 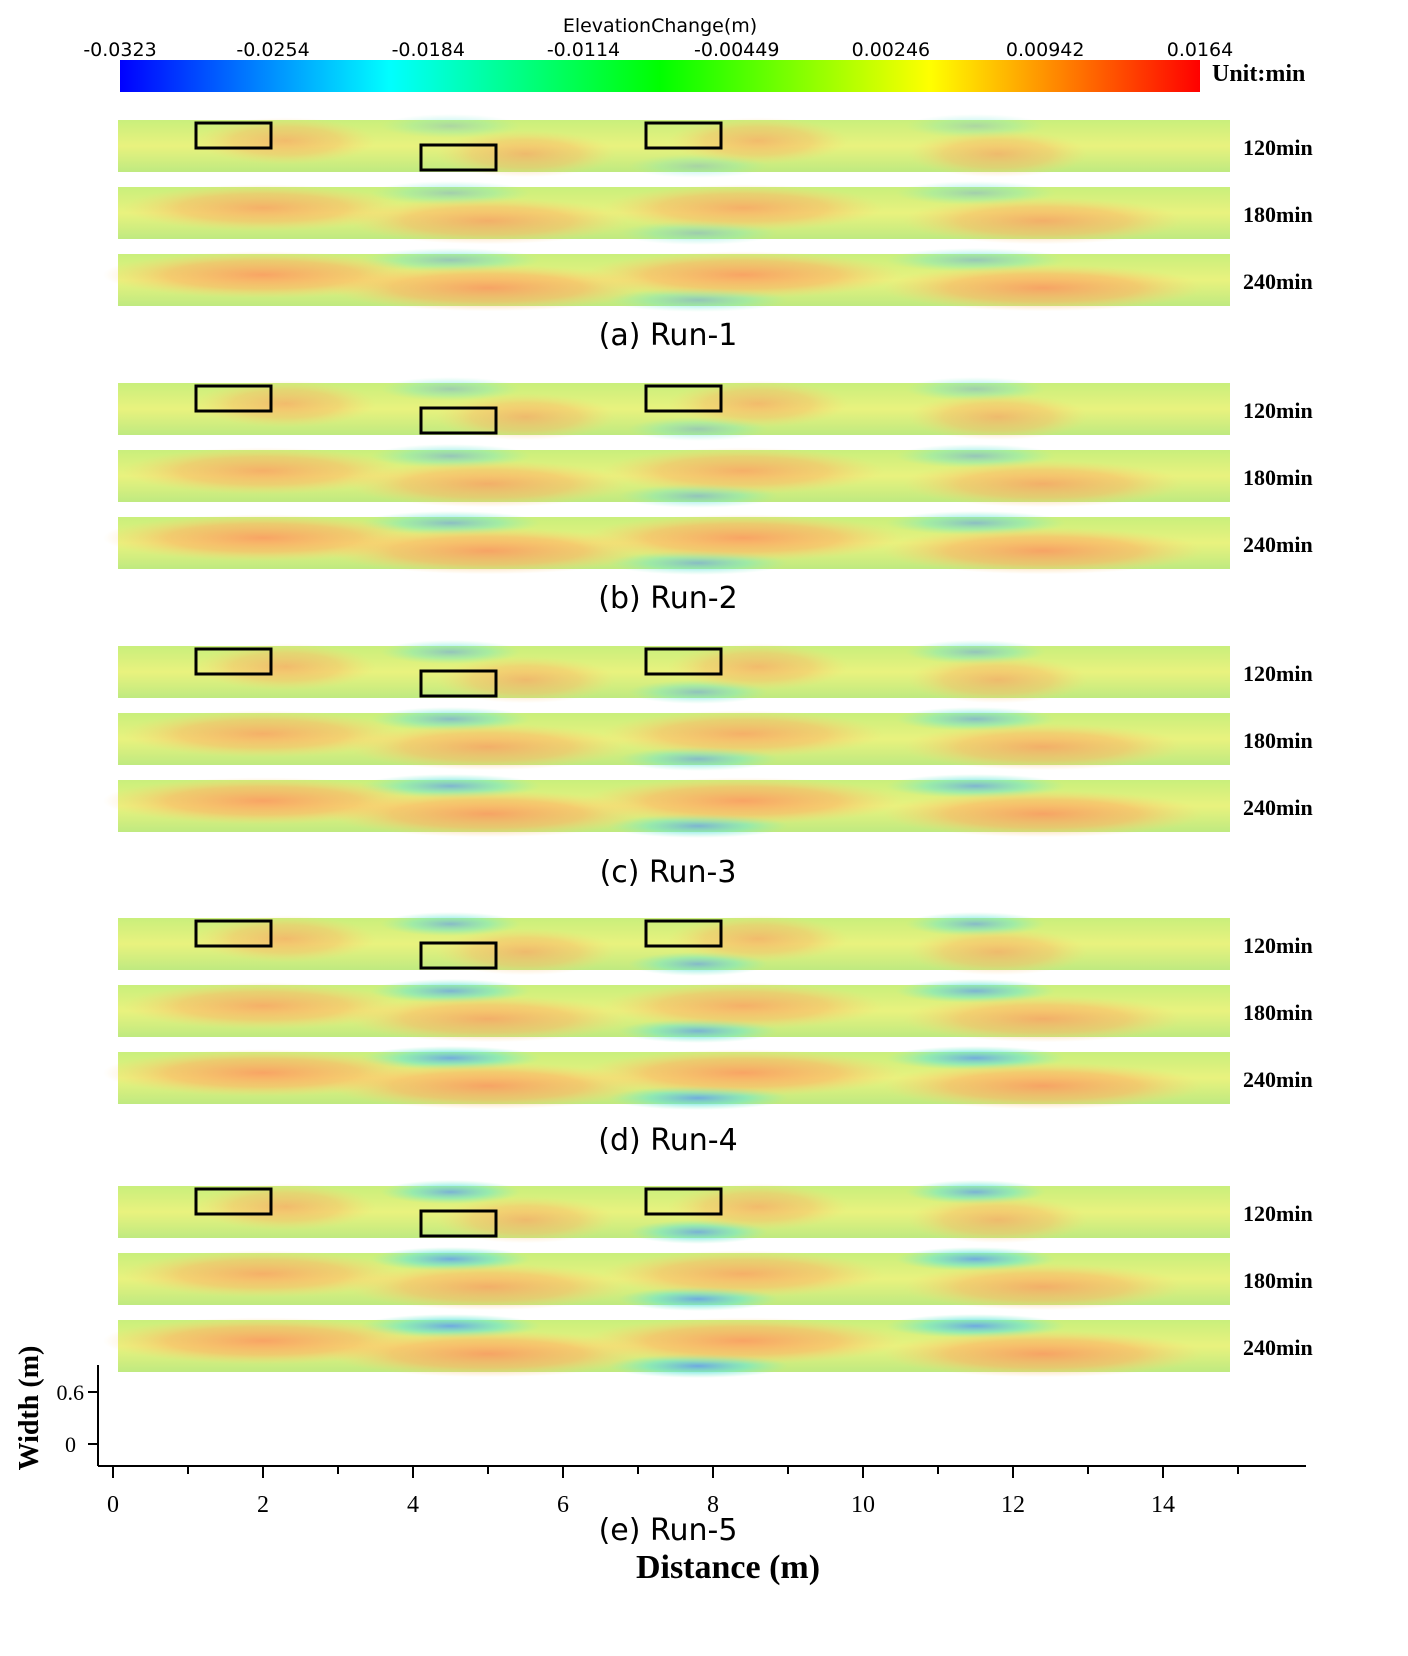 What do you see at coordinates (668, 872) in the screenshot?
I see `panel-caption: (c) Run-3` at bounding box center [668, 872].